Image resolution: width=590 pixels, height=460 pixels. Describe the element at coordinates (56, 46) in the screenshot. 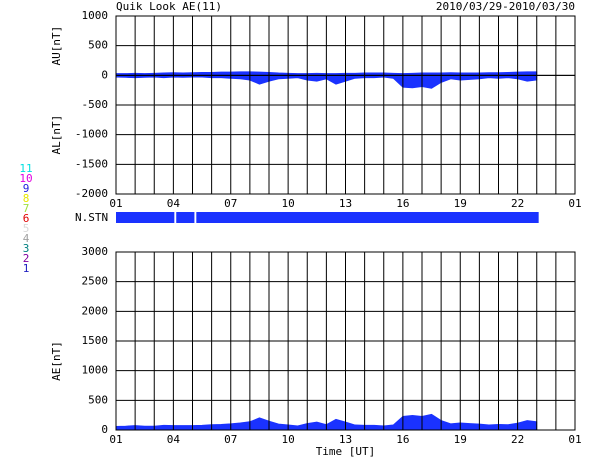

I see `y-axis-label: AU[nT]` at that location.